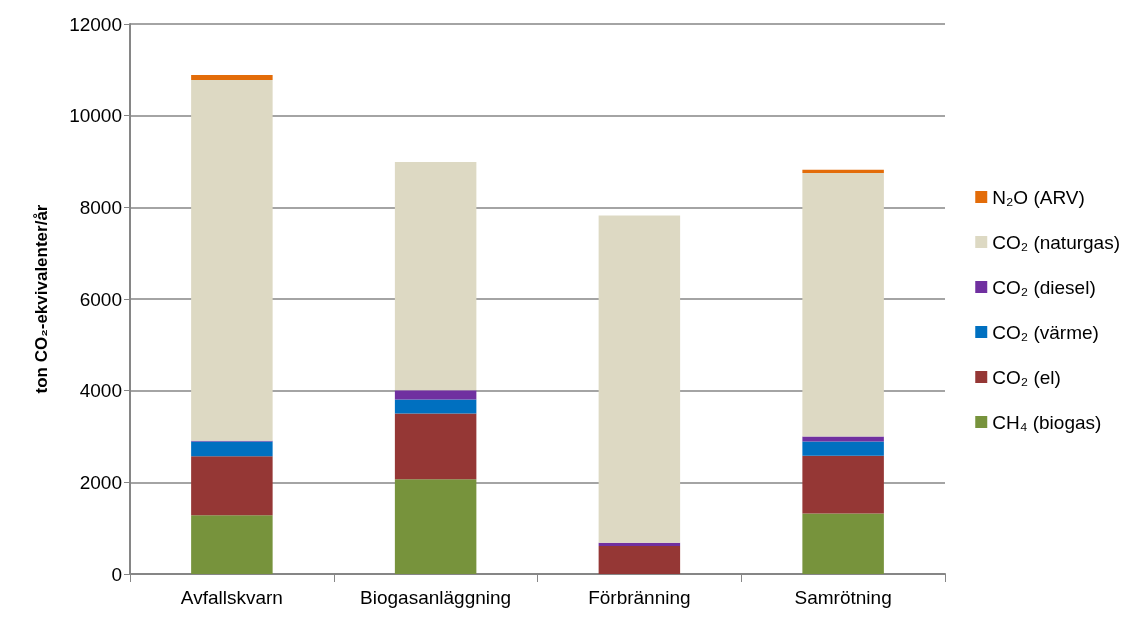 This screenshot has height=619, width=1135. What do you see at coordinates (1044, 287) in the screenshot?
I see `legend-label: CO₂ (diesel)` at bounding box center [1044, 287].